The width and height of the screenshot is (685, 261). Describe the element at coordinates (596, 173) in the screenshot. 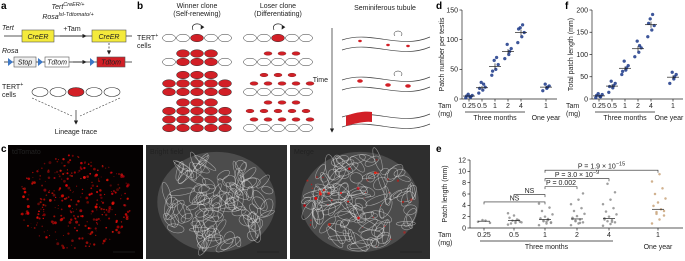

I see `sig-label-part: −9` at that location.